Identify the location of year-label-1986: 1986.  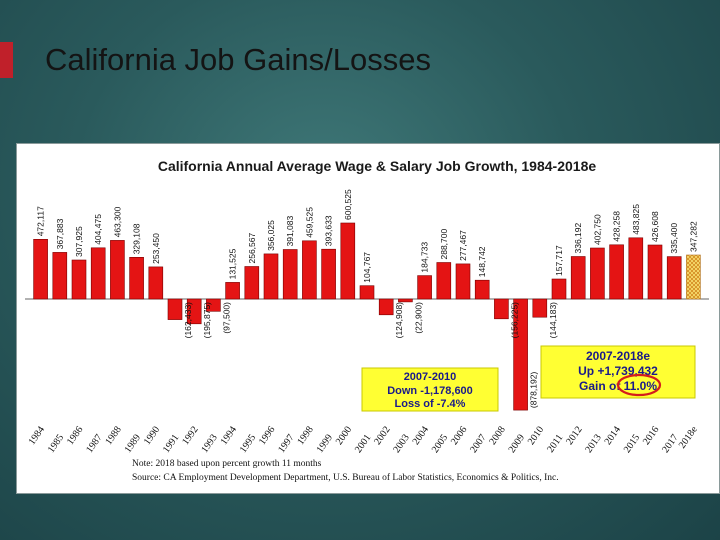
(75, 435).